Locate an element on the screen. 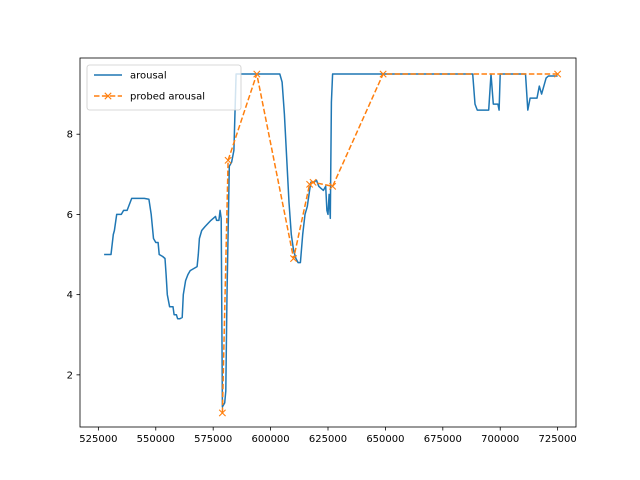 The width and height of the screenshot is (640, 480). legend-label: arousal is located at coordinates (148, 76).